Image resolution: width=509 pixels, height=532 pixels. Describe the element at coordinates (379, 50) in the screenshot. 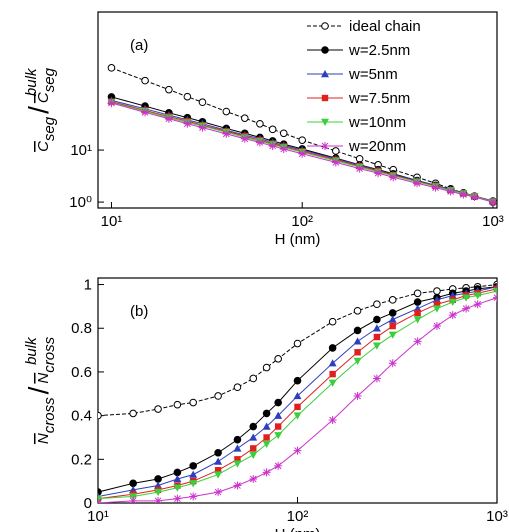

I see `legend-label: w=2.5nm` at that location.